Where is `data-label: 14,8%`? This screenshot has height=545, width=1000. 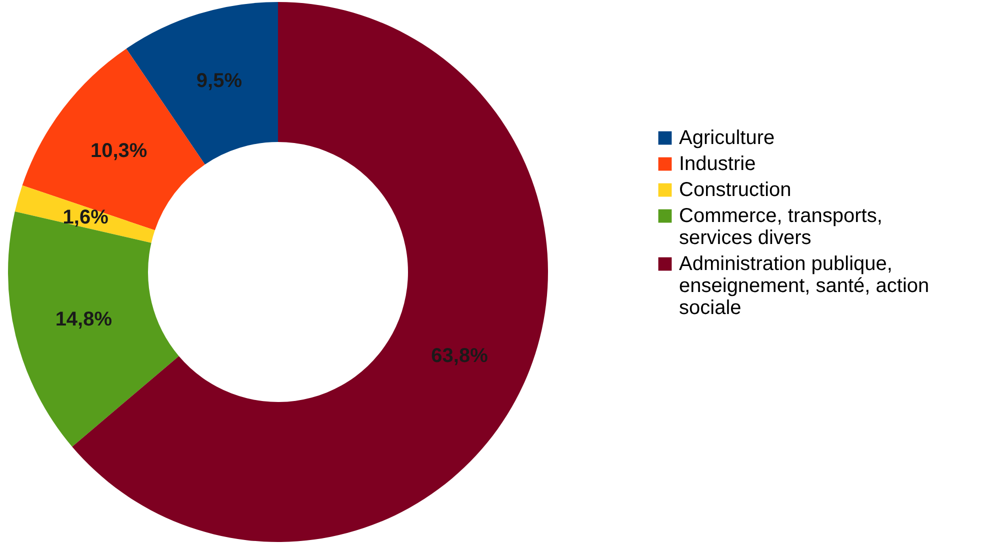 data-label: 14,8% is located at coordinates (83, 319).